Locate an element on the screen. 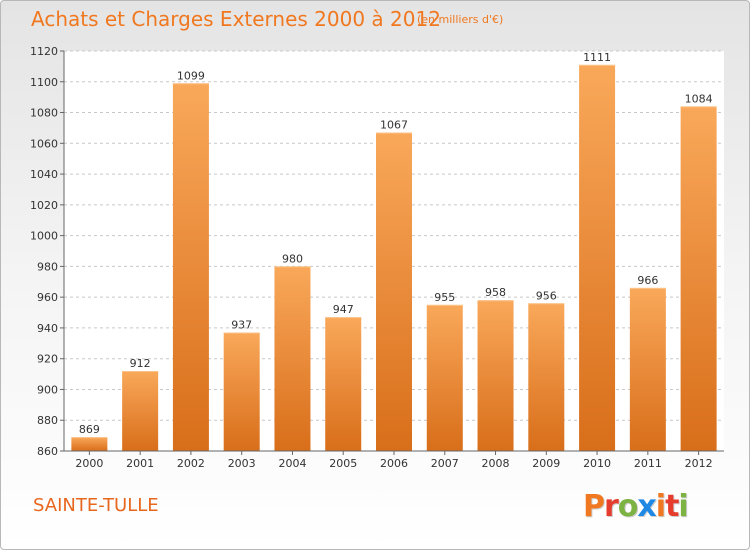 Image resolution: width=750 pixels, height=550 pixels. x-tick-label: 2008 is located at coordinates (496, 463).